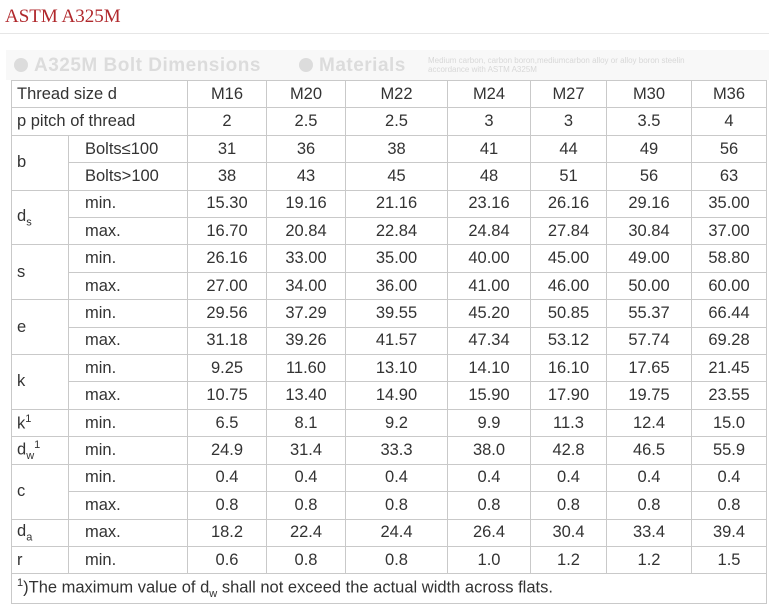  I want to click on value-cell: 49.00, so click(649, 258).